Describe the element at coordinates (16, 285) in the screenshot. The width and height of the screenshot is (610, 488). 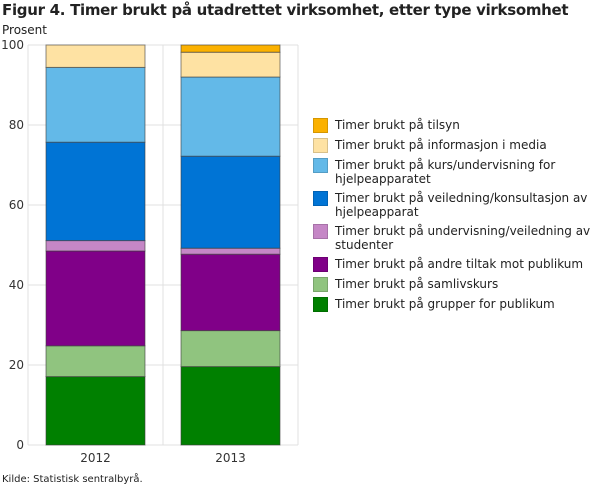
I see `y-tick-label: 40` at that location.